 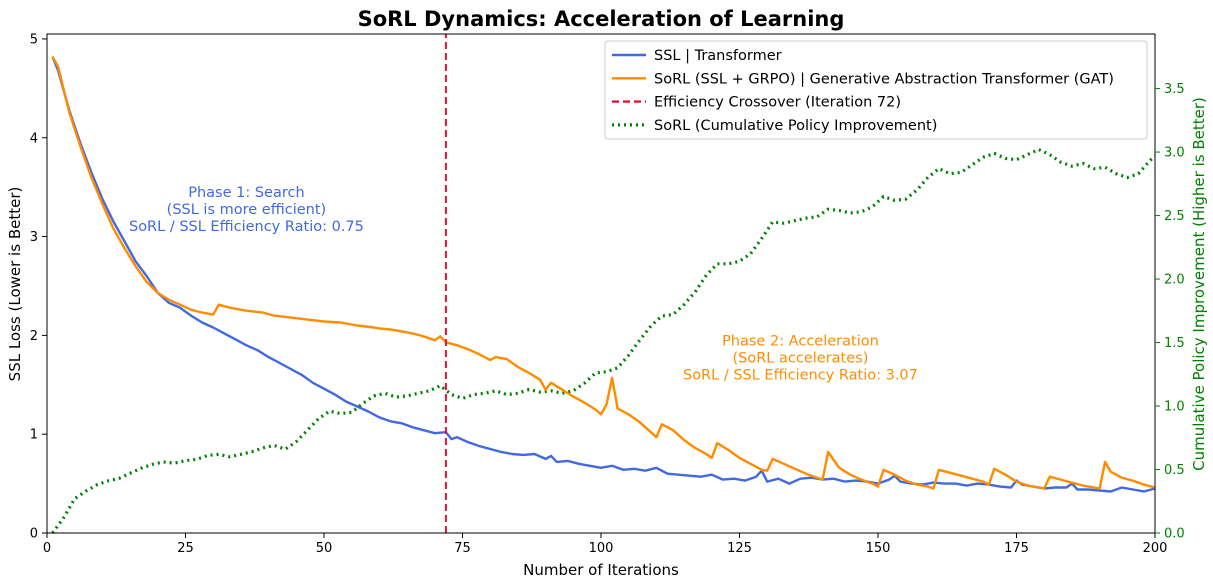 What do you see at coordinates (601, 570) in the screenshot?
I see `x-axis-label: Number of Iterations` at bounding box center [601, 570].